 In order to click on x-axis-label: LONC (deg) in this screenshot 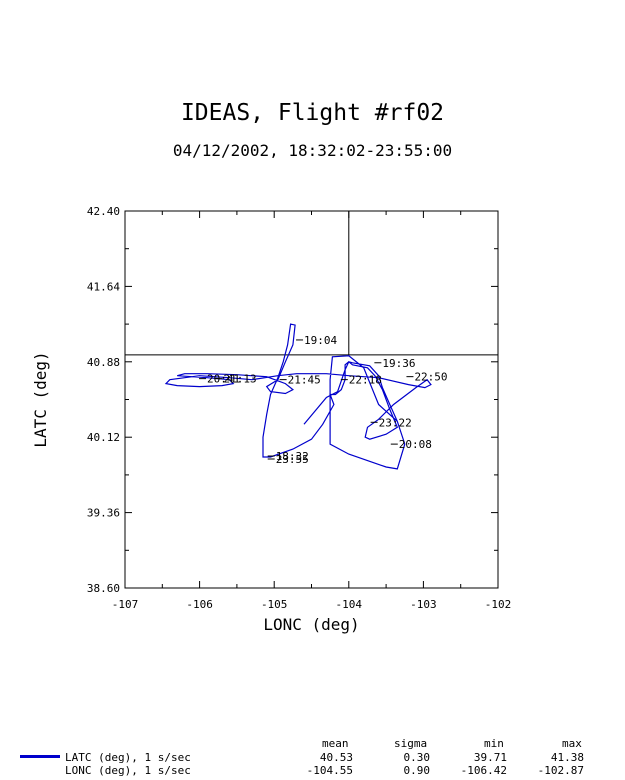, I will do `click(311, 624)`.